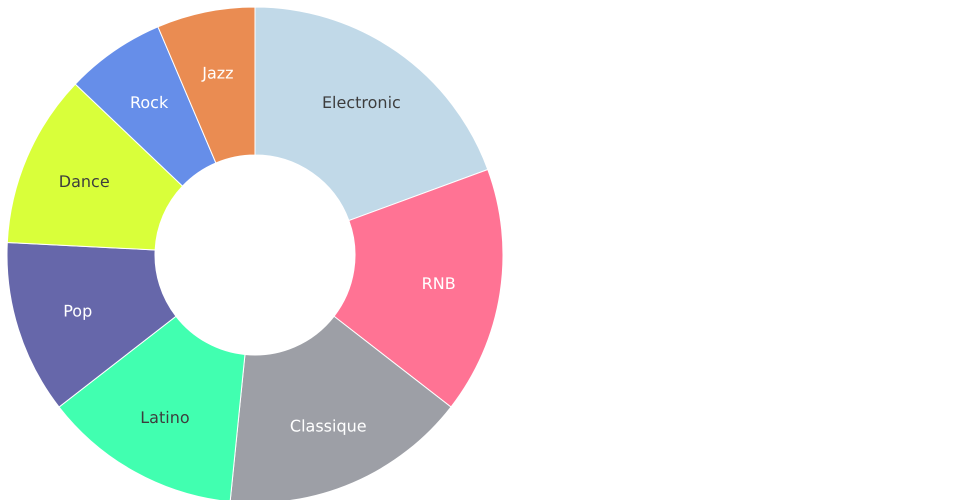  Describe the element at coordinates (328, 426) in the screenshot. I see `slice-label: Classique` at that location.